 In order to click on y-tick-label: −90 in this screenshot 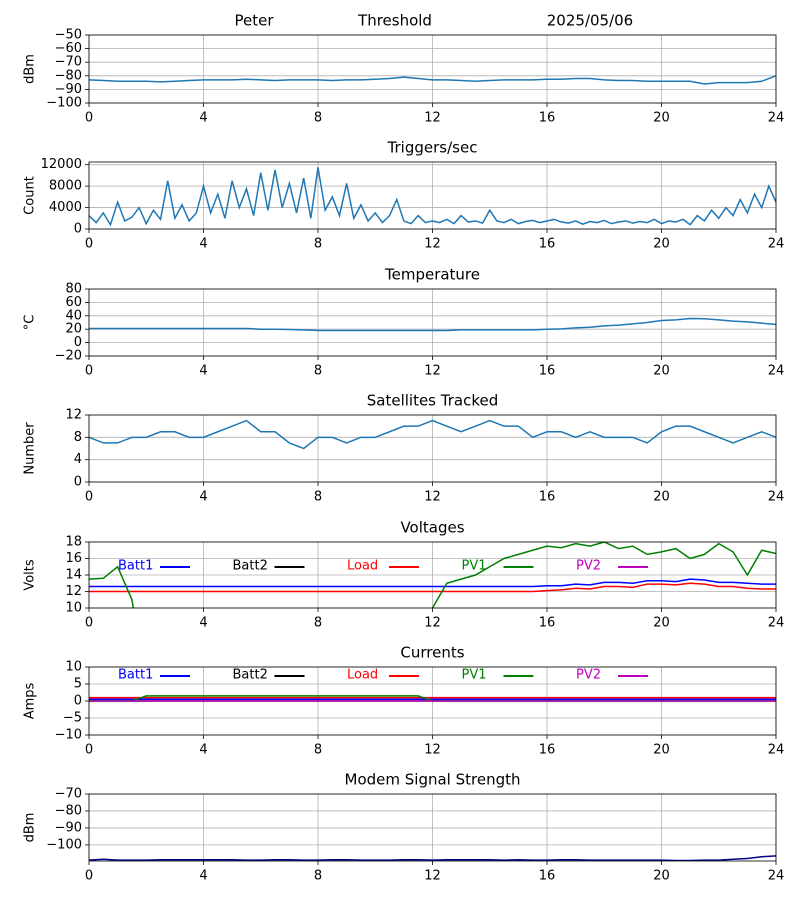, I will do `click(68, 89)`.